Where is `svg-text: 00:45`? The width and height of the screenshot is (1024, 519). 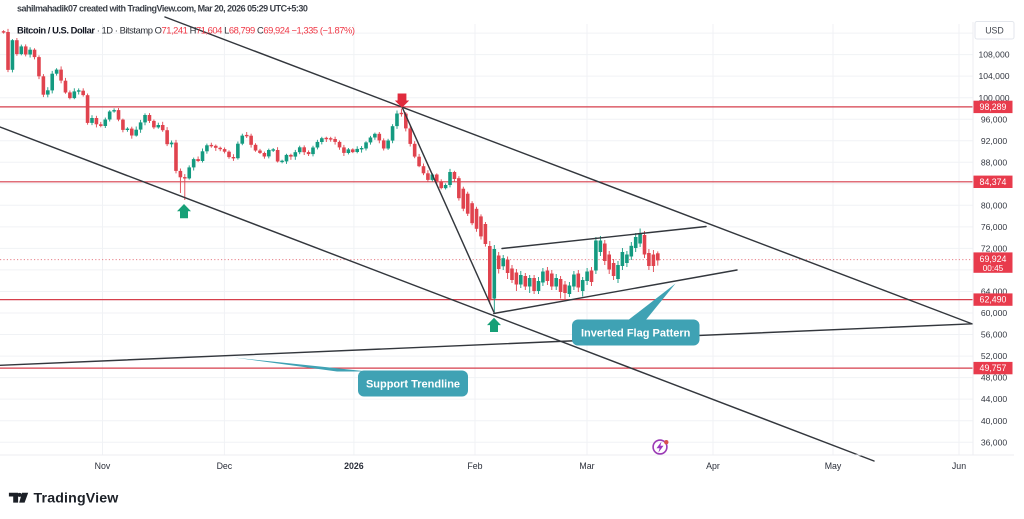
svg-text: 00:45 is located at coordinates (993, 268).